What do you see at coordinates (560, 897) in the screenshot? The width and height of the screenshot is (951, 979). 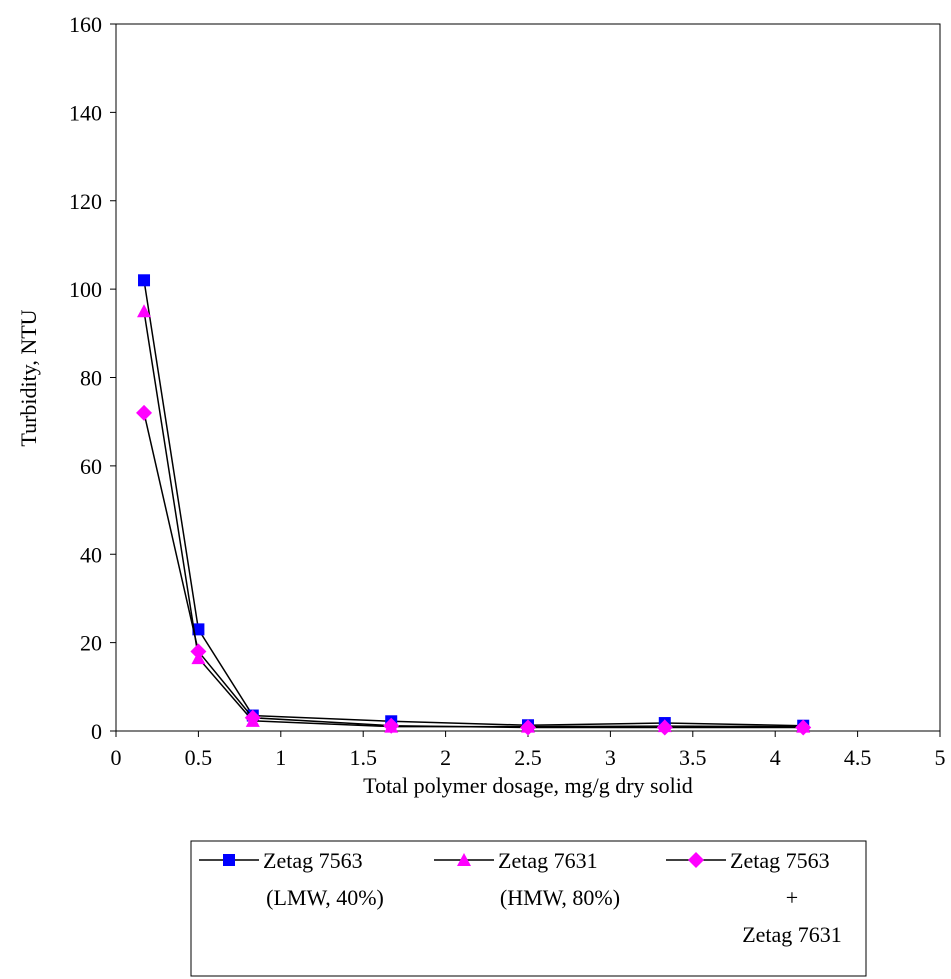 I see `legend-label: (HMW, 80%)` at bounding box center [560, 897].